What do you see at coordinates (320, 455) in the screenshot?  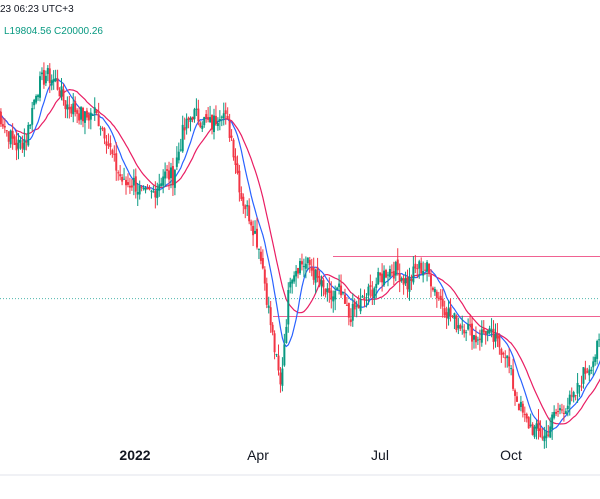 I see `time-axis: 2022 Apr Jul Oct` at bounding box center [320, 455].